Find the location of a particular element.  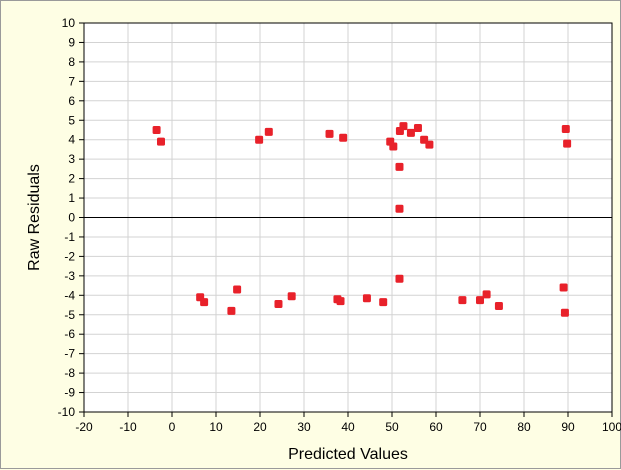

y-tick-label: 0 is located at coordinates (71, 218).